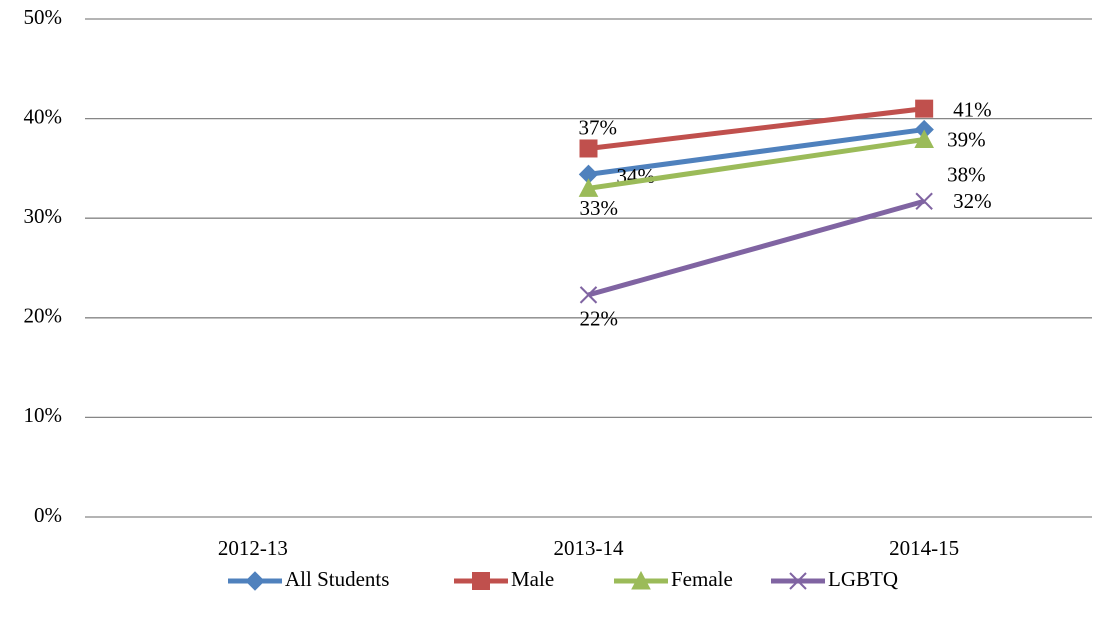 This screenshot has width=1102, height=629. I want to click on y-tick-label: 10%, so click(43, 415).